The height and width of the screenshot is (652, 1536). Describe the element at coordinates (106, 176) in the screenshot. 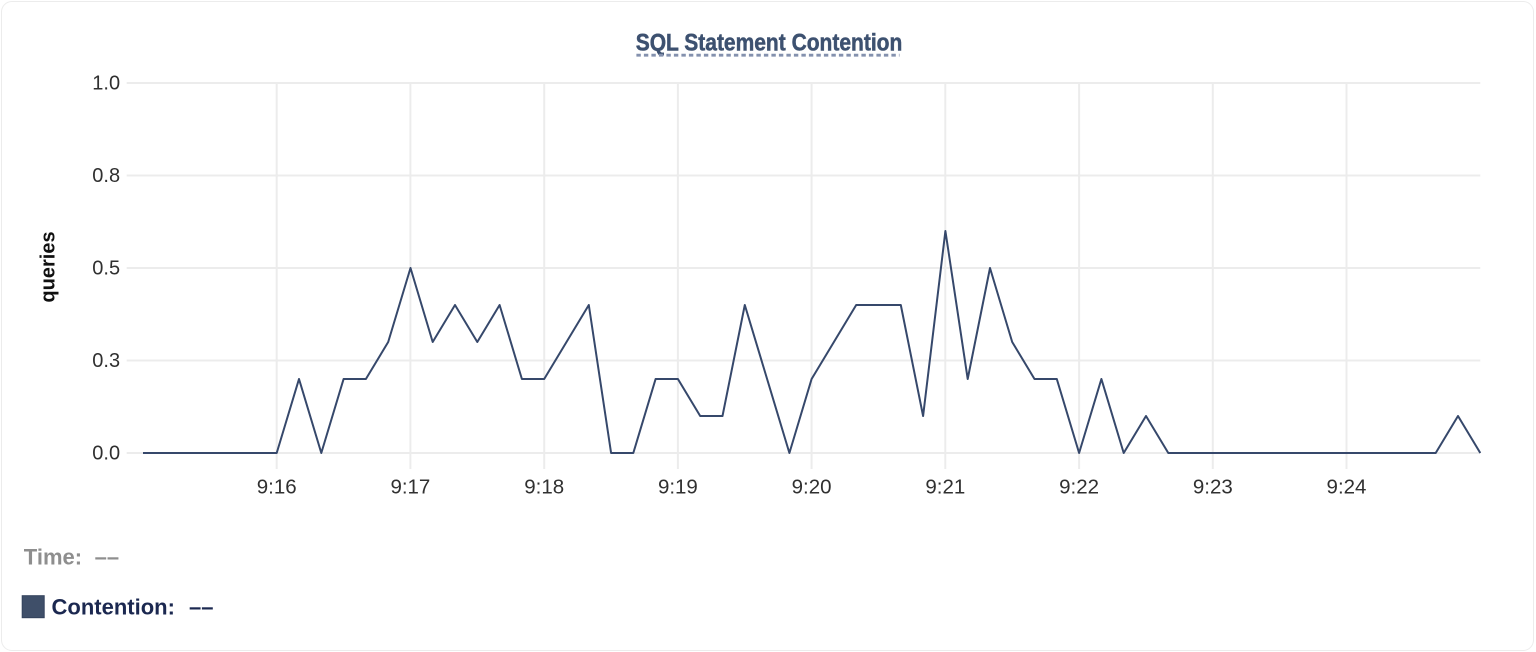

I see `svg-text: 0.8` at that location.